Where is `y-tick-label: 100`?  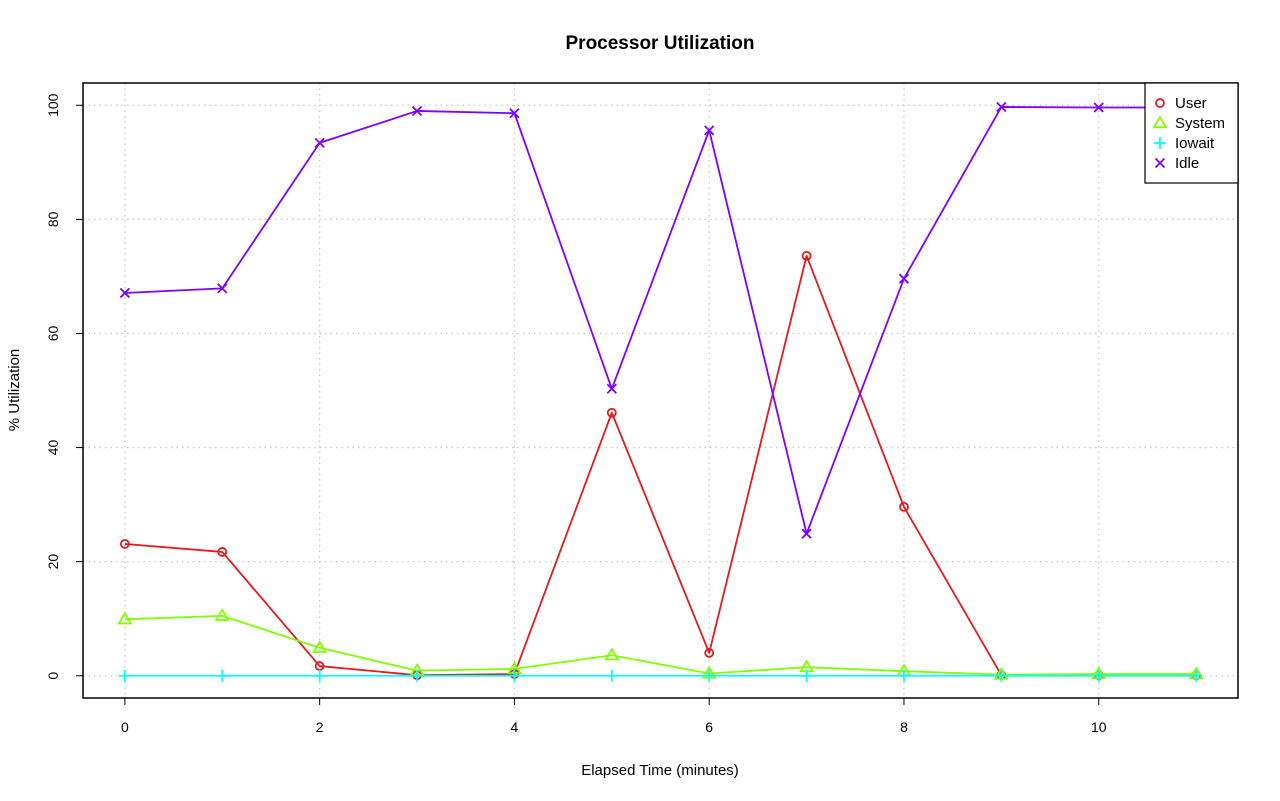
y-tick-label: 100 is located at coordinates (53, 105).